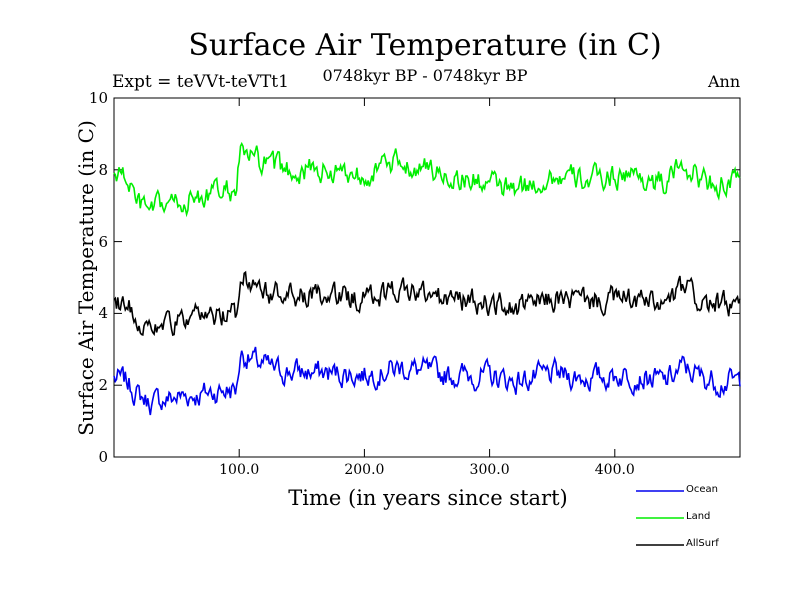 This screenshot has height=600, width=800. What do you see at coordinates (200, 82) in the screenshot?
I see `experiment-label: Expt = teVVt-teVTt1` at bounding box center [200, 82].